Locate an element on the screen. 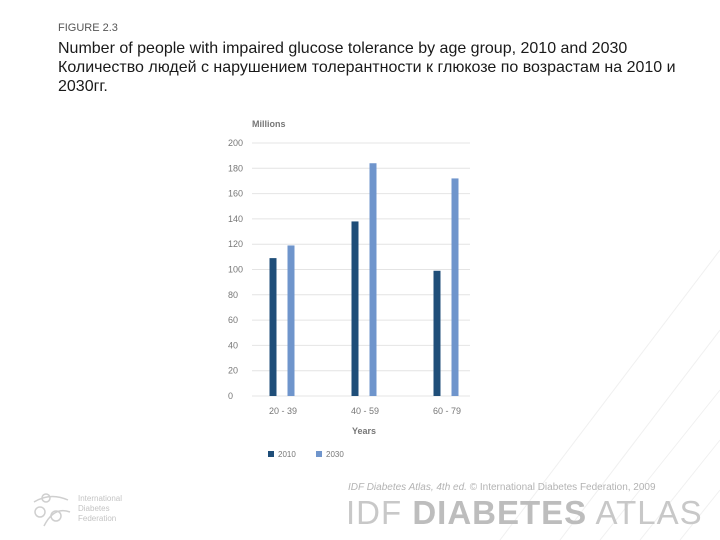  y-tick-label: 160 is located at coordinates (235, 194).